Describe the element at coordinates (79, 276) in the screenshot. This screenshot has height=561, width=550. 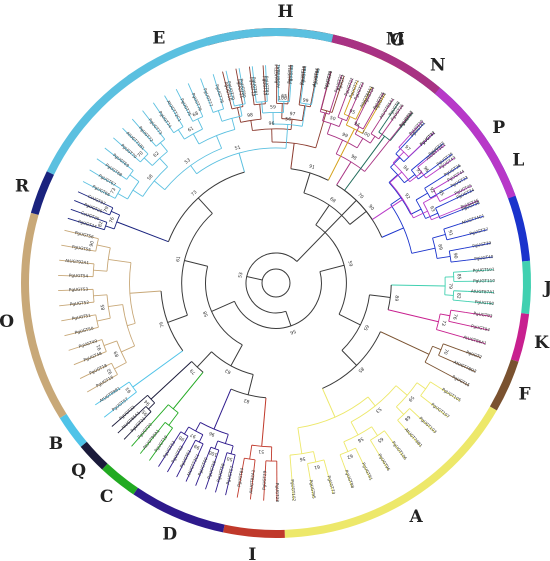
I see `leaf-label: PgUGT54` at that location.